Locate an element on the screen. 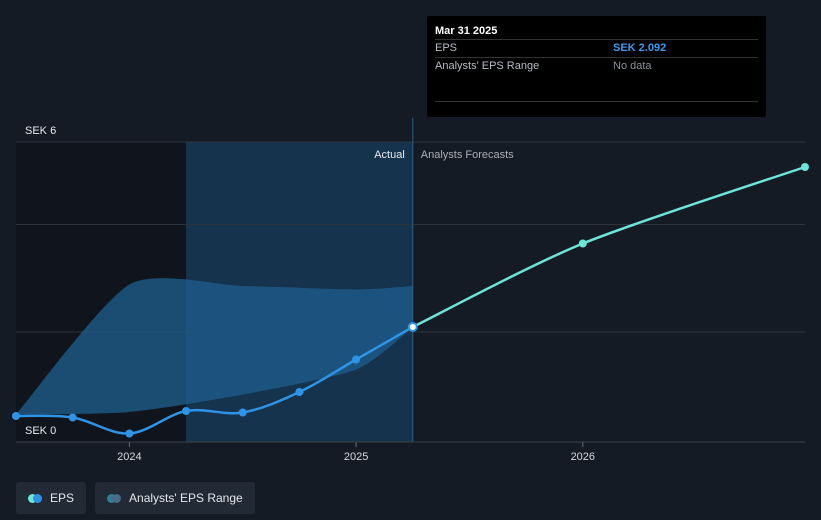 The image size is (821, 520). legend-eps-label: EPS is located at coordinates (62, 498).